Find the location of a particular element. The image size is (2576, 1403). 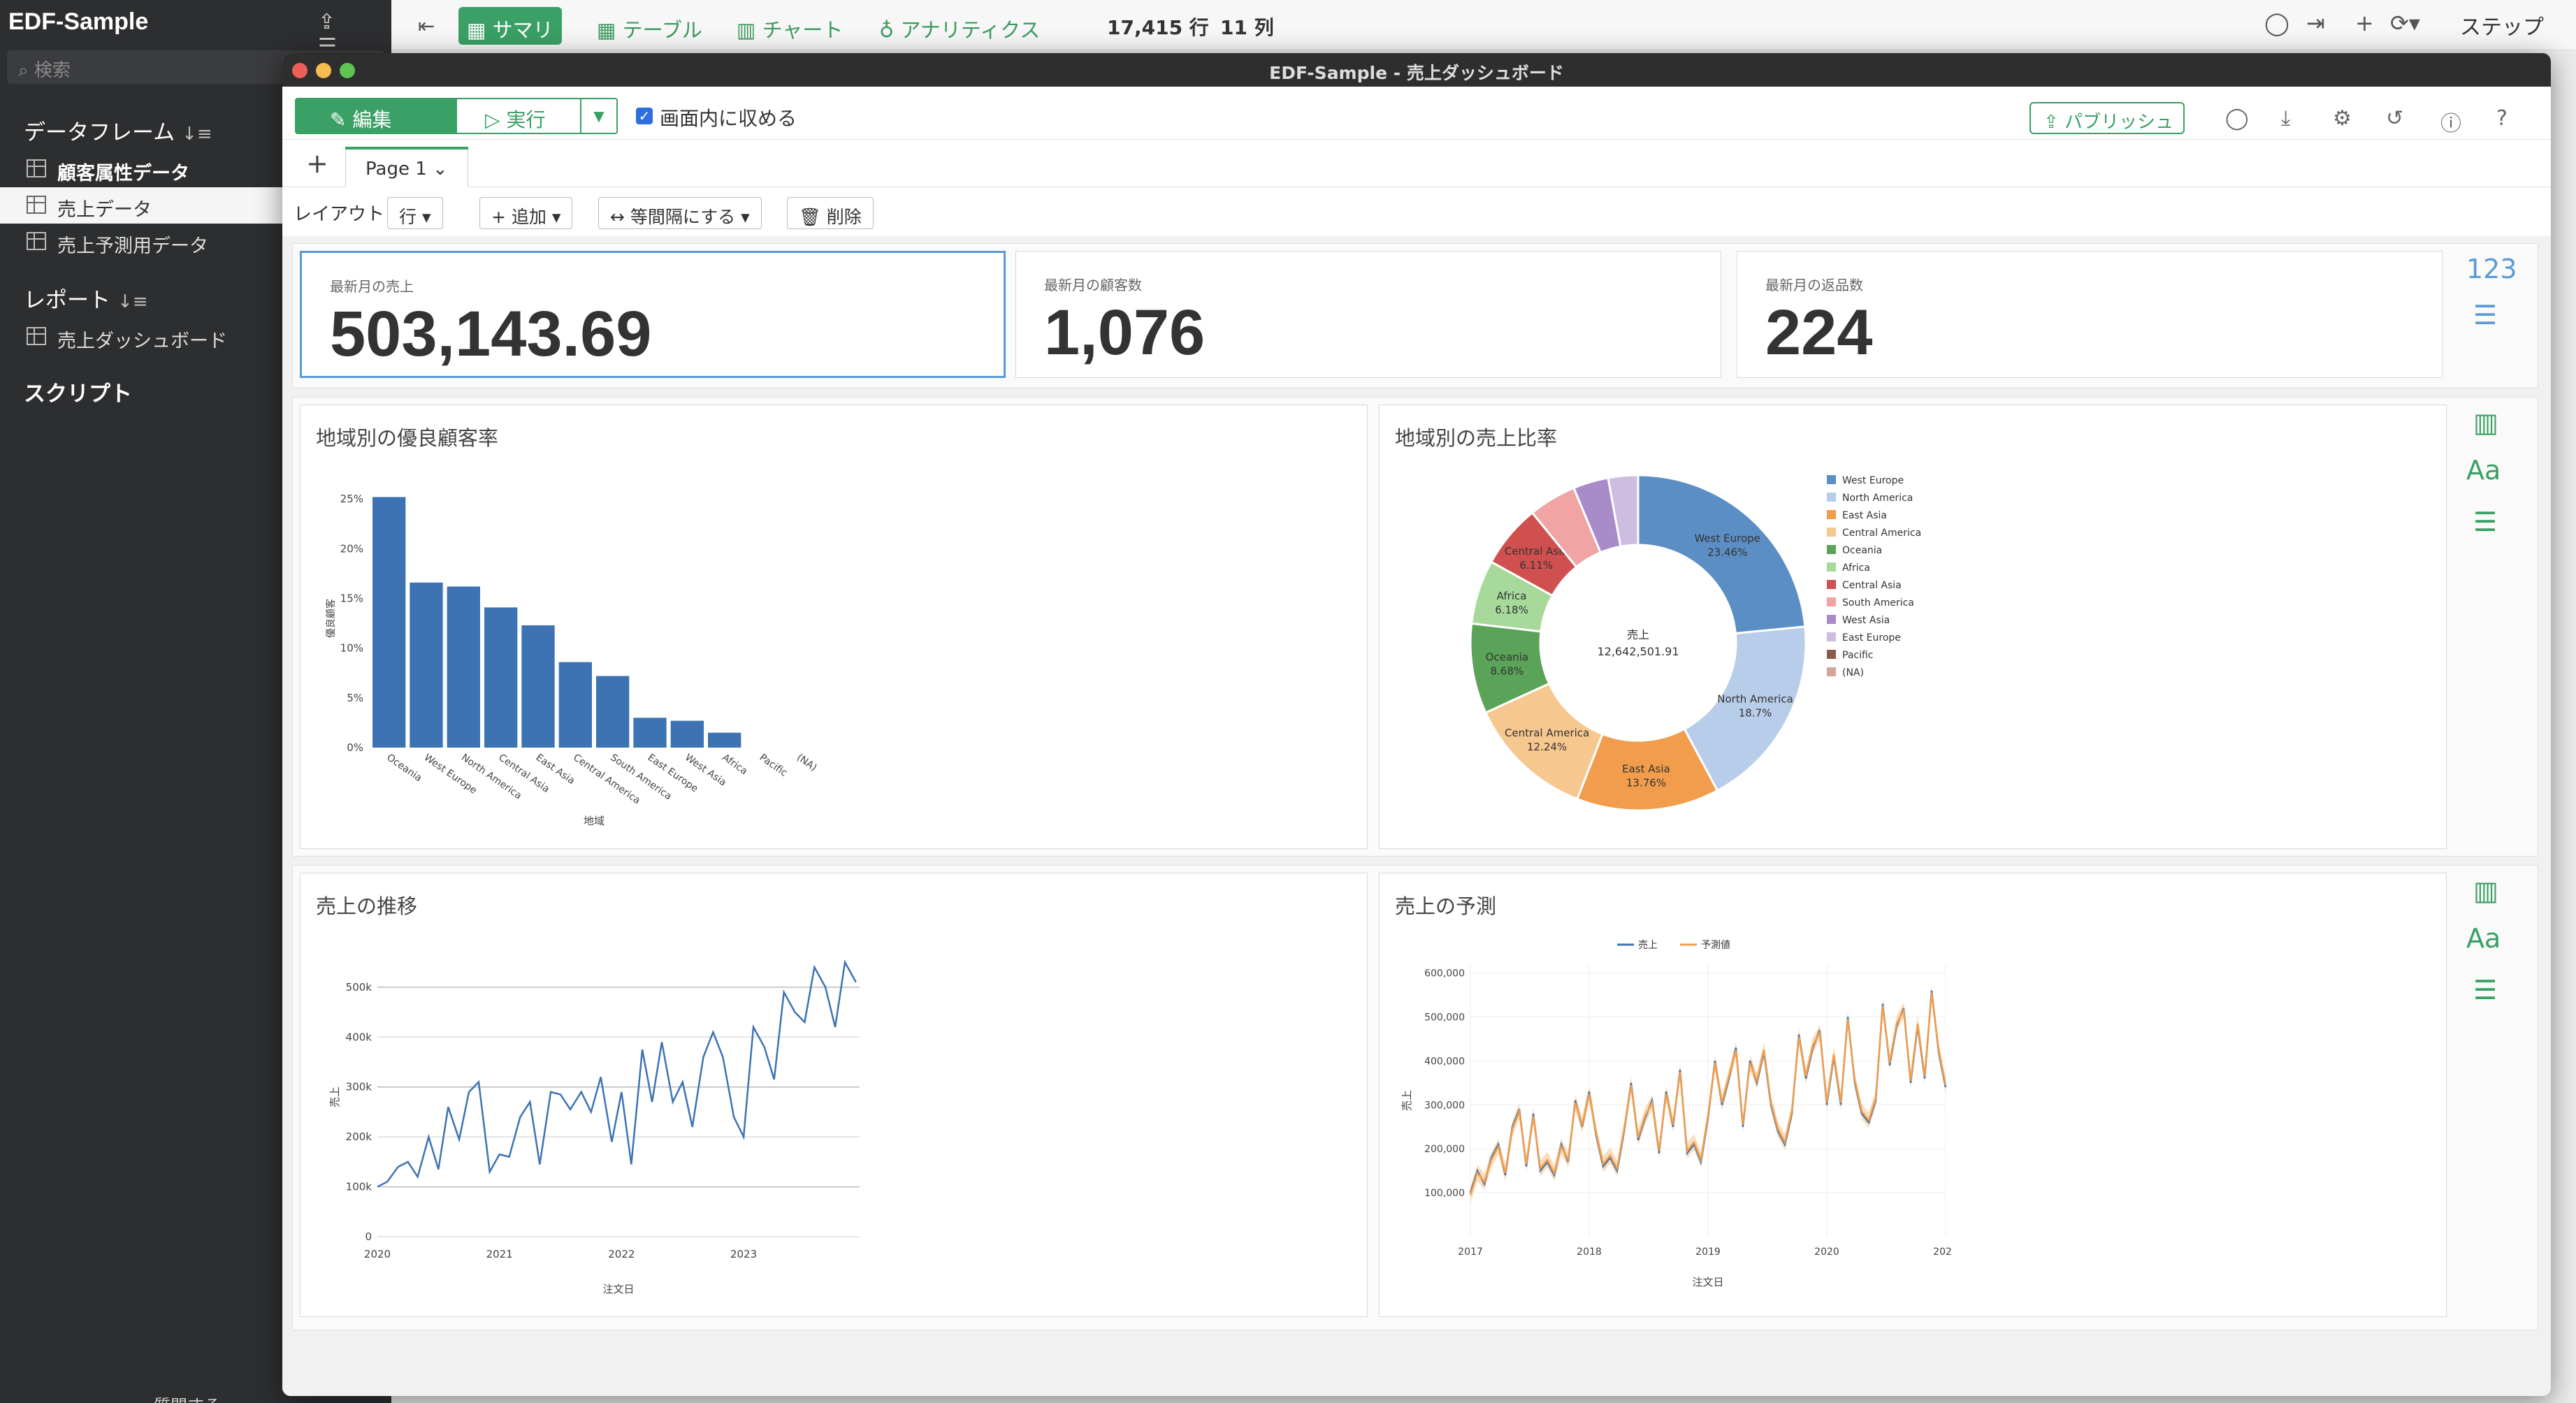

kpi-card-returns: 最新月の返品数 224 is located at coordinates (2090, 315).